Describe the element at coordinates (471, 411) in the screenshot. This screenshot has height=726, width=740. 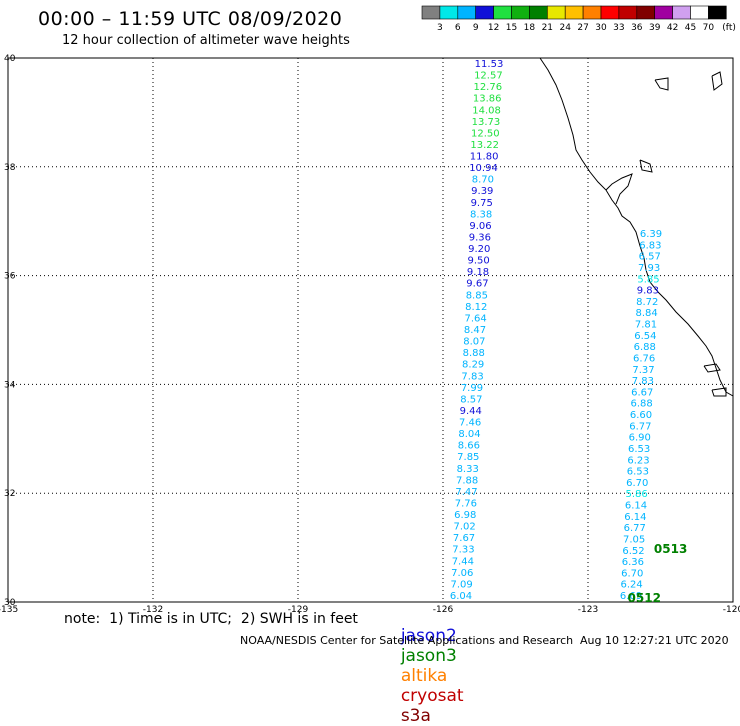
I see `wave-height-track-a: 9.44` at that location.